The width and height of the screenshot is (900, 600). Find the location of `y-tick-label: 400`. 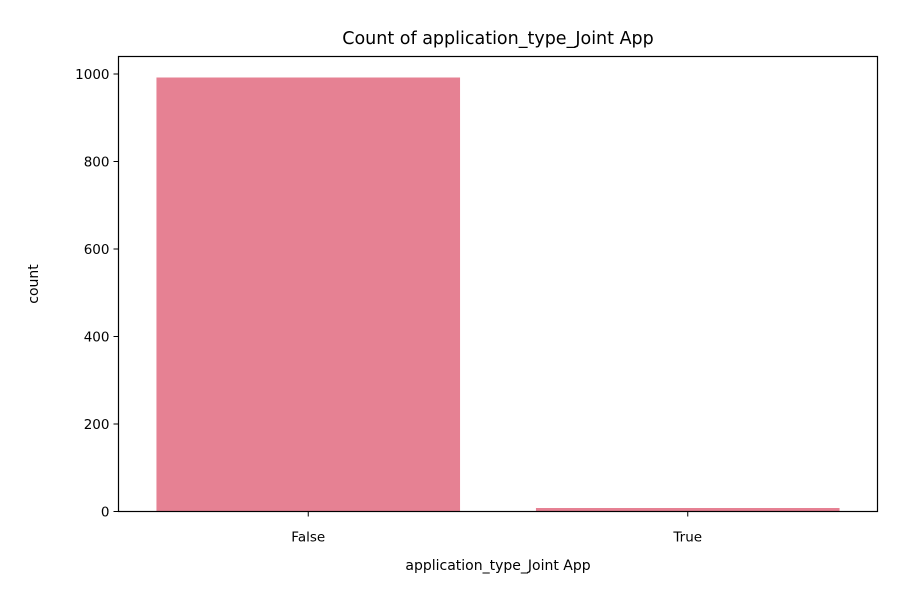

y-tick-label: 400 is located at coordinates (97, 338).